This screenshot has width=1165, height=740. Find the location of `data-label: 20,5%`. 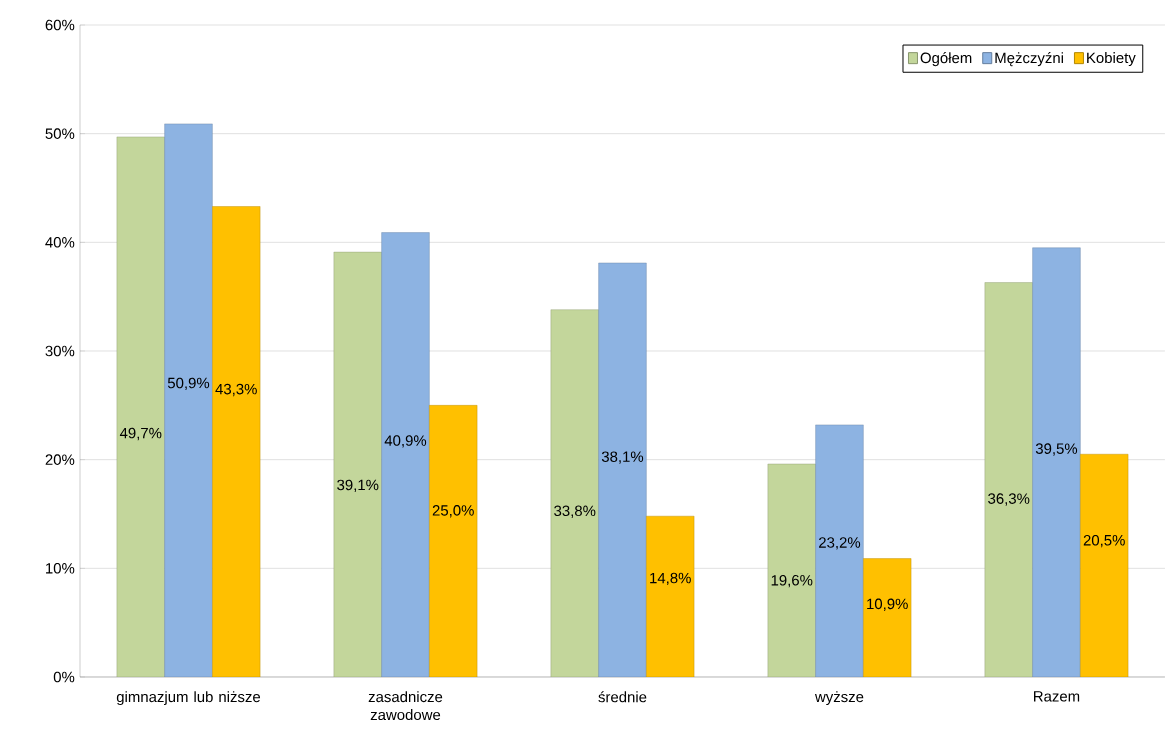

data-label: 20,5% is located at coordinates (1104, 541).